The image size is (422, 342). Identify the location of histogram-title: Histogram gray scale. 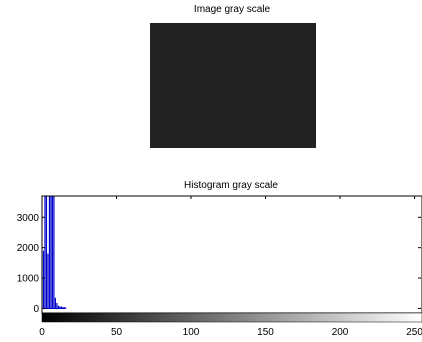
(231, 185).